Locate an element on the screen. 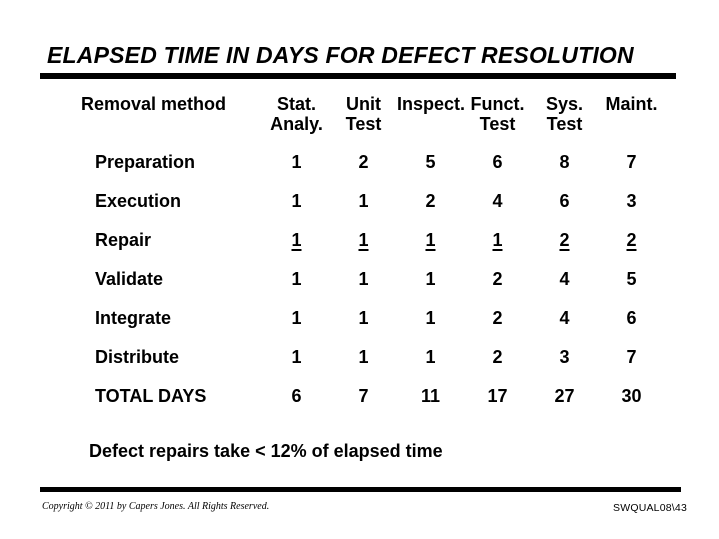 The height and width of the screenshot is (539, 719). slide-id-text: SWQUAL08\43 is located at coordinates (650, 508).